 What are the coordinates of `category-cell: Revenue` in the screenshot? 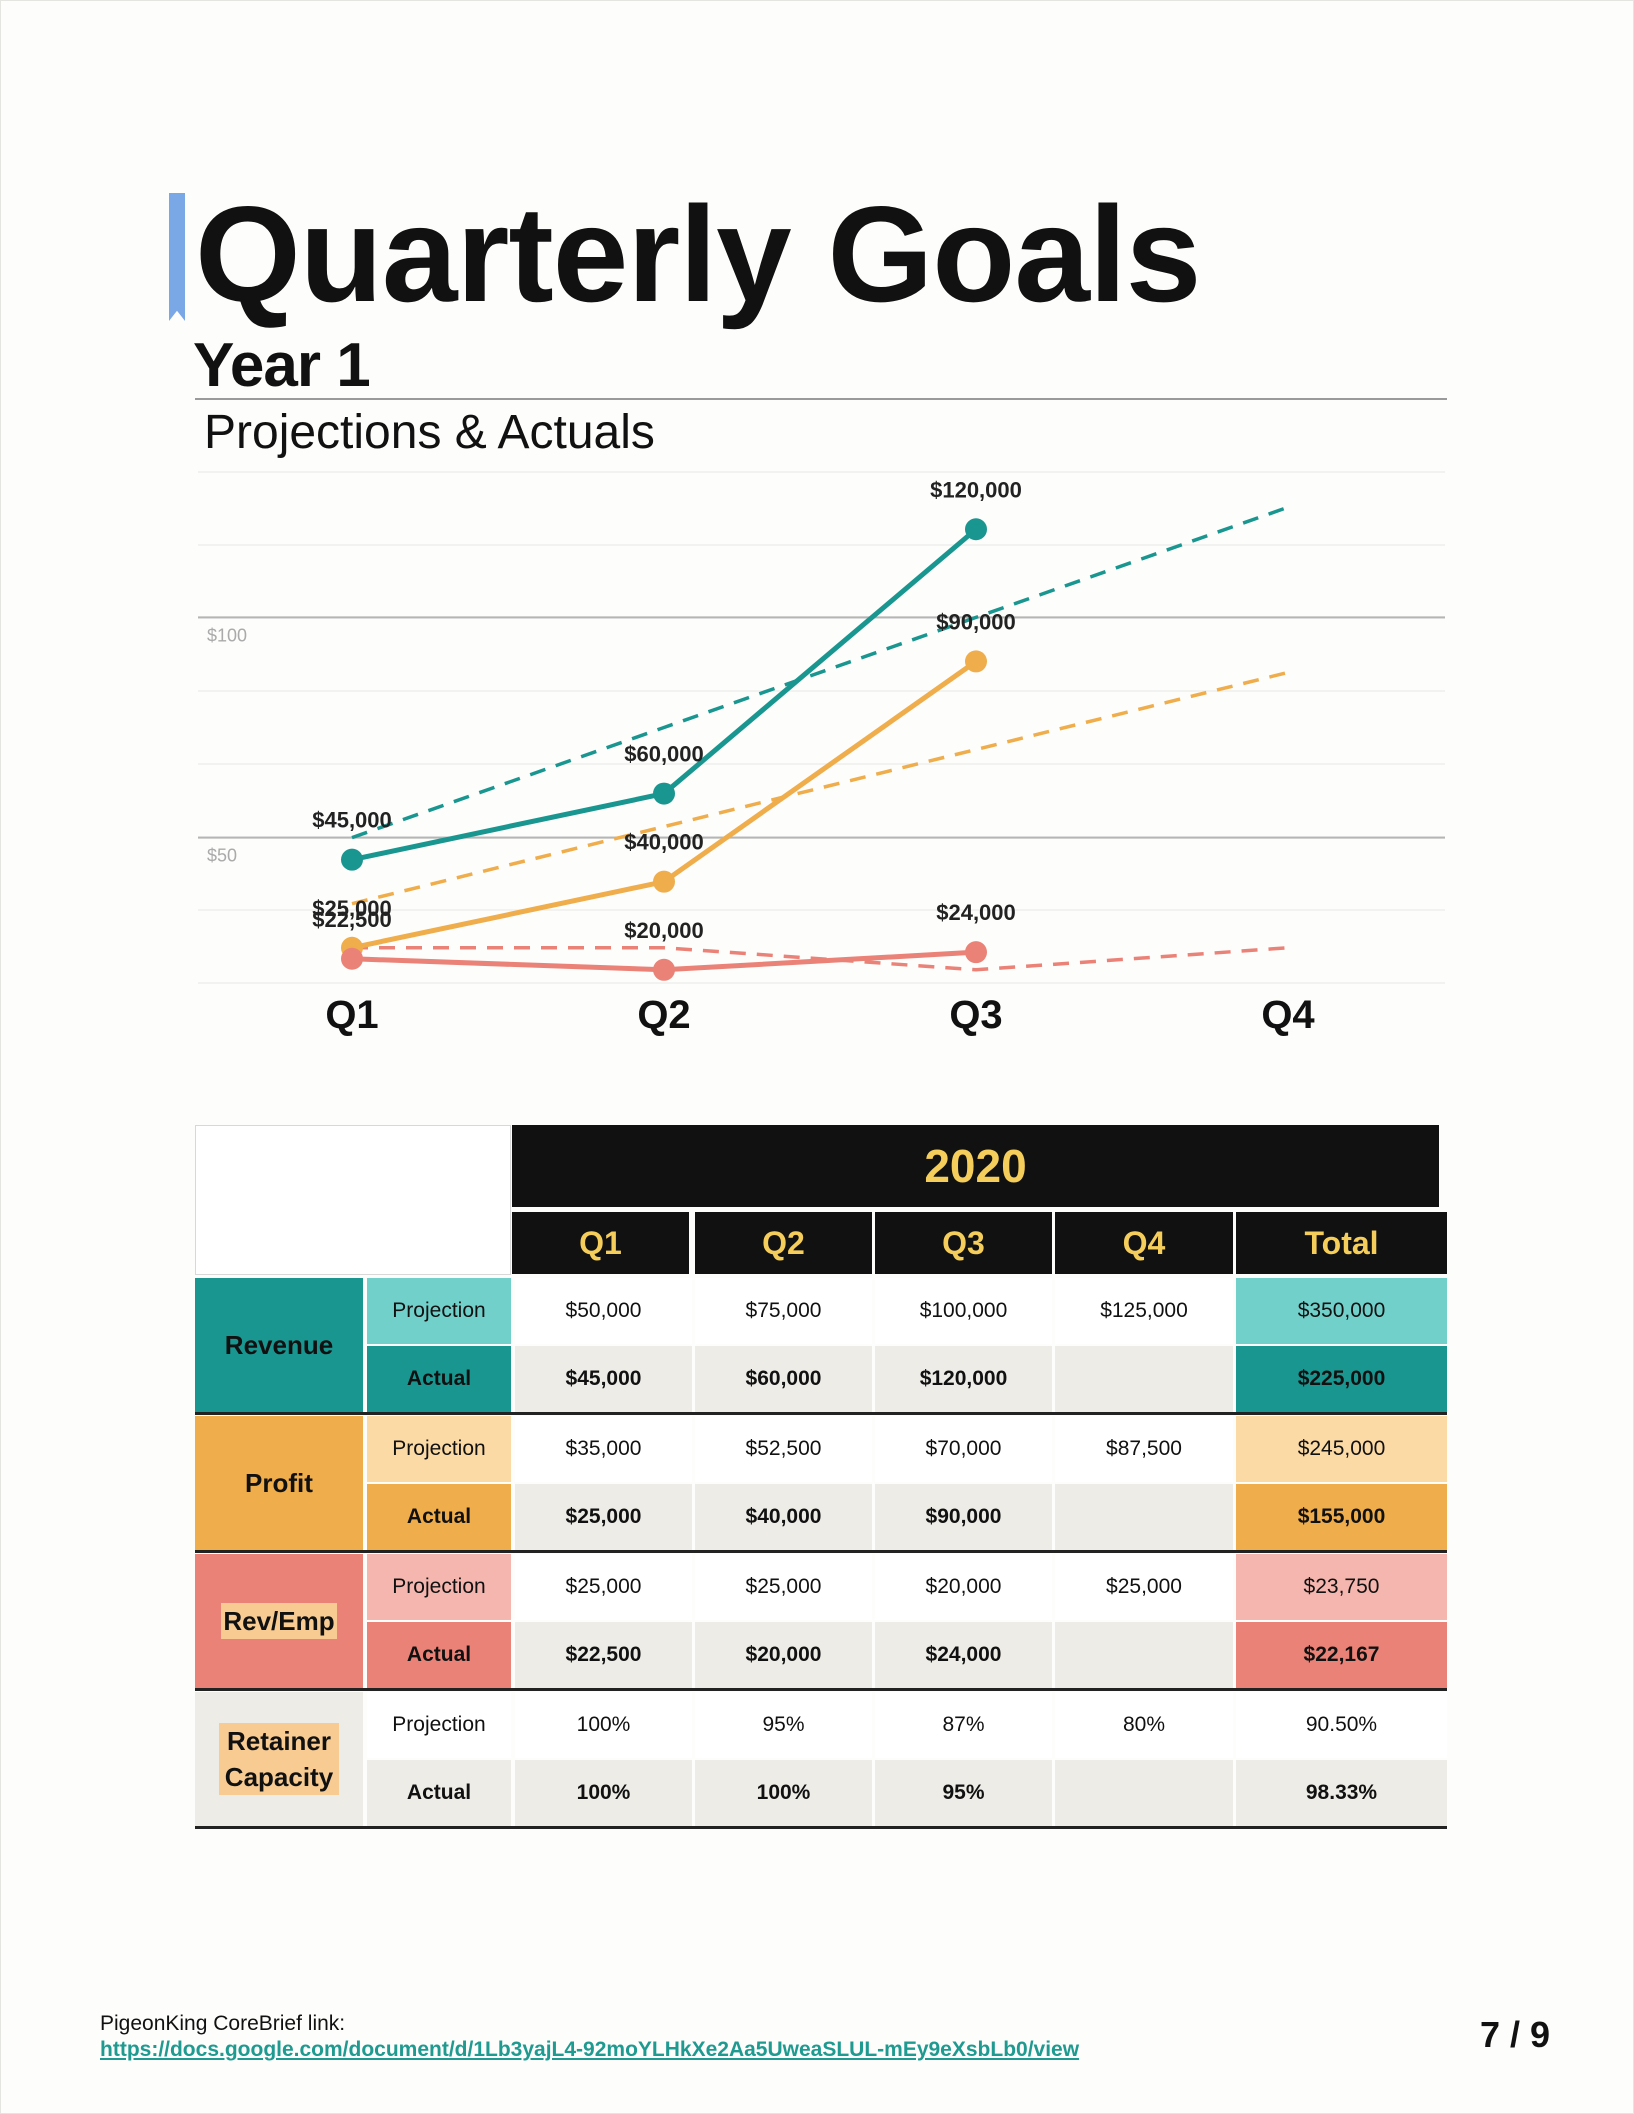 It's located at (279, 1345).